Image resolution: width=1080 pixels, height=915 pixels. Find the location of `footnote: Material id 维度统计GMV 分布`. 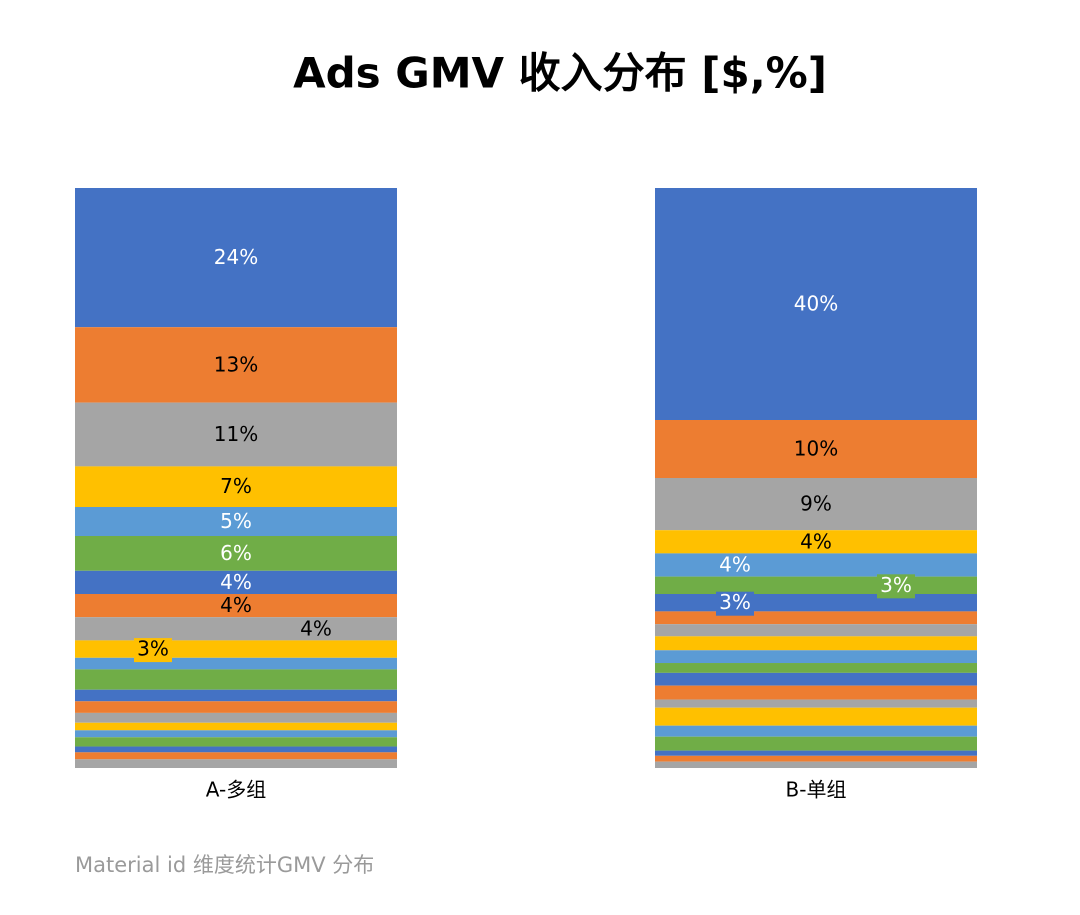

footnote: Material id 维度统计GMV 分布 is located at coordinates (224, 865).